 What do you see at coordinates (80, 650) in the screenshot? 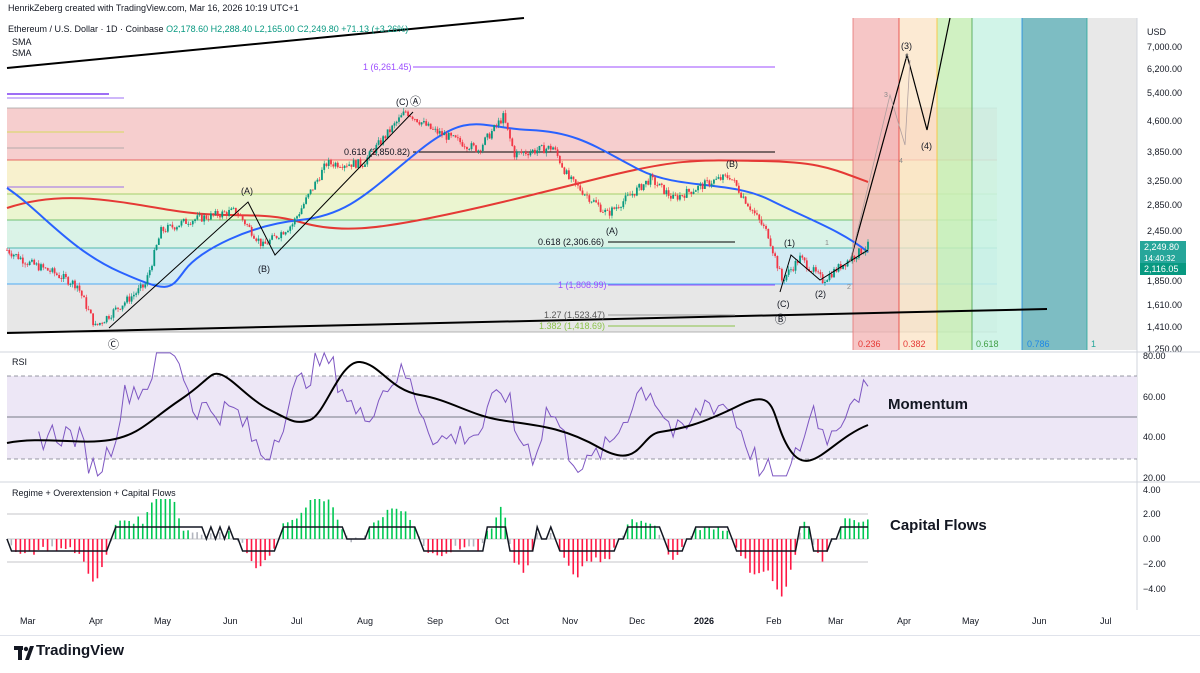
I see `tradingview-brand: TradingView` at bounding box center [80, 650].